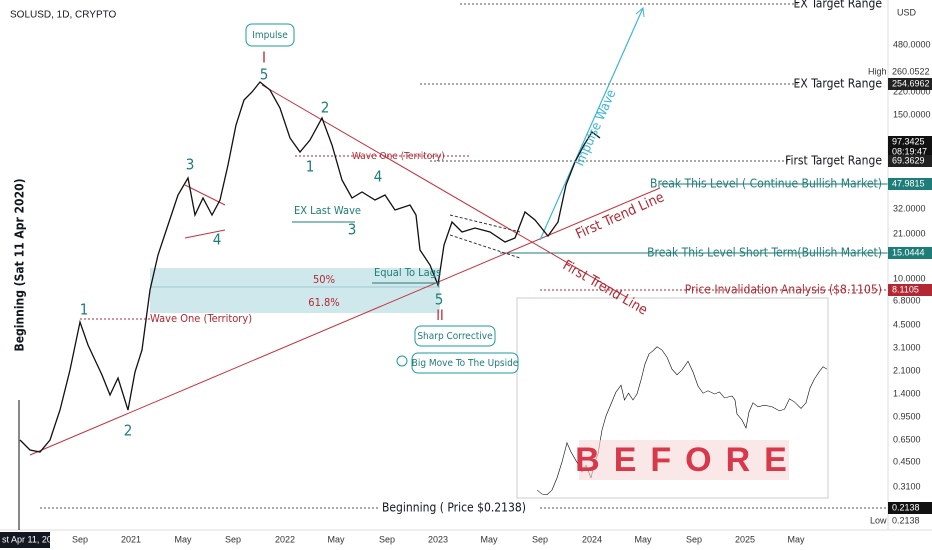 The image size is (932, 550). I want to click on start-date: st Apr 11, 2020, so click(32, 539).